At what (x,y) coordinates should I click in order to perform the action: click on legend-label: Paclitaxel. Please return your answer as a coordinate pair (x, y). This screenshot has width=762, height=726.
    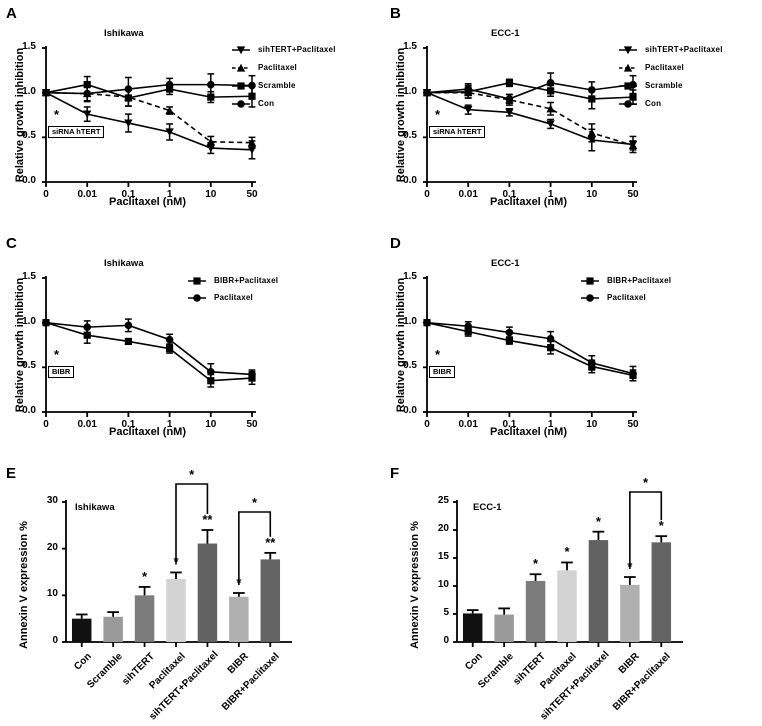
    Looking at the image, I should click on (277, 67).